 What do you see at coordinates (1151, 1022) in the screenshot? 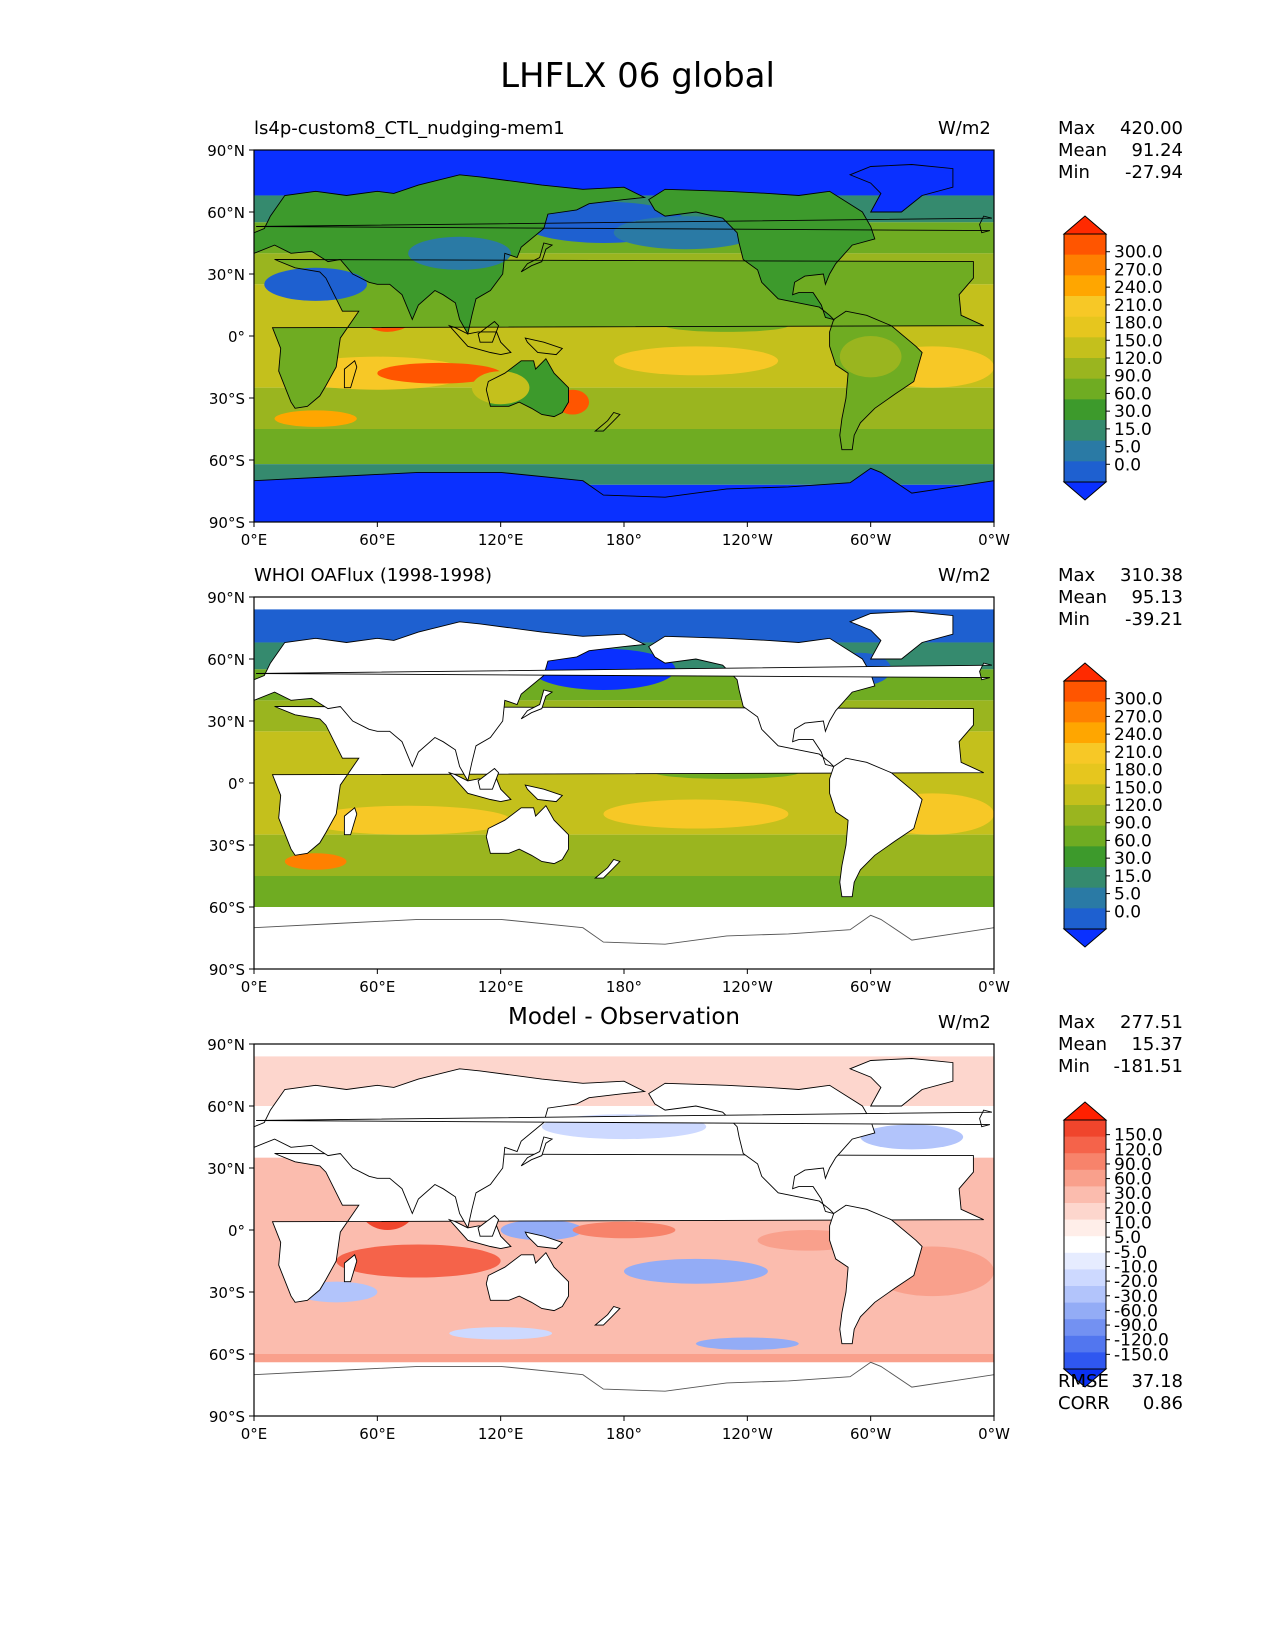
I see `stat-max-value: 277.51` at bounding box center [1151, 1022].